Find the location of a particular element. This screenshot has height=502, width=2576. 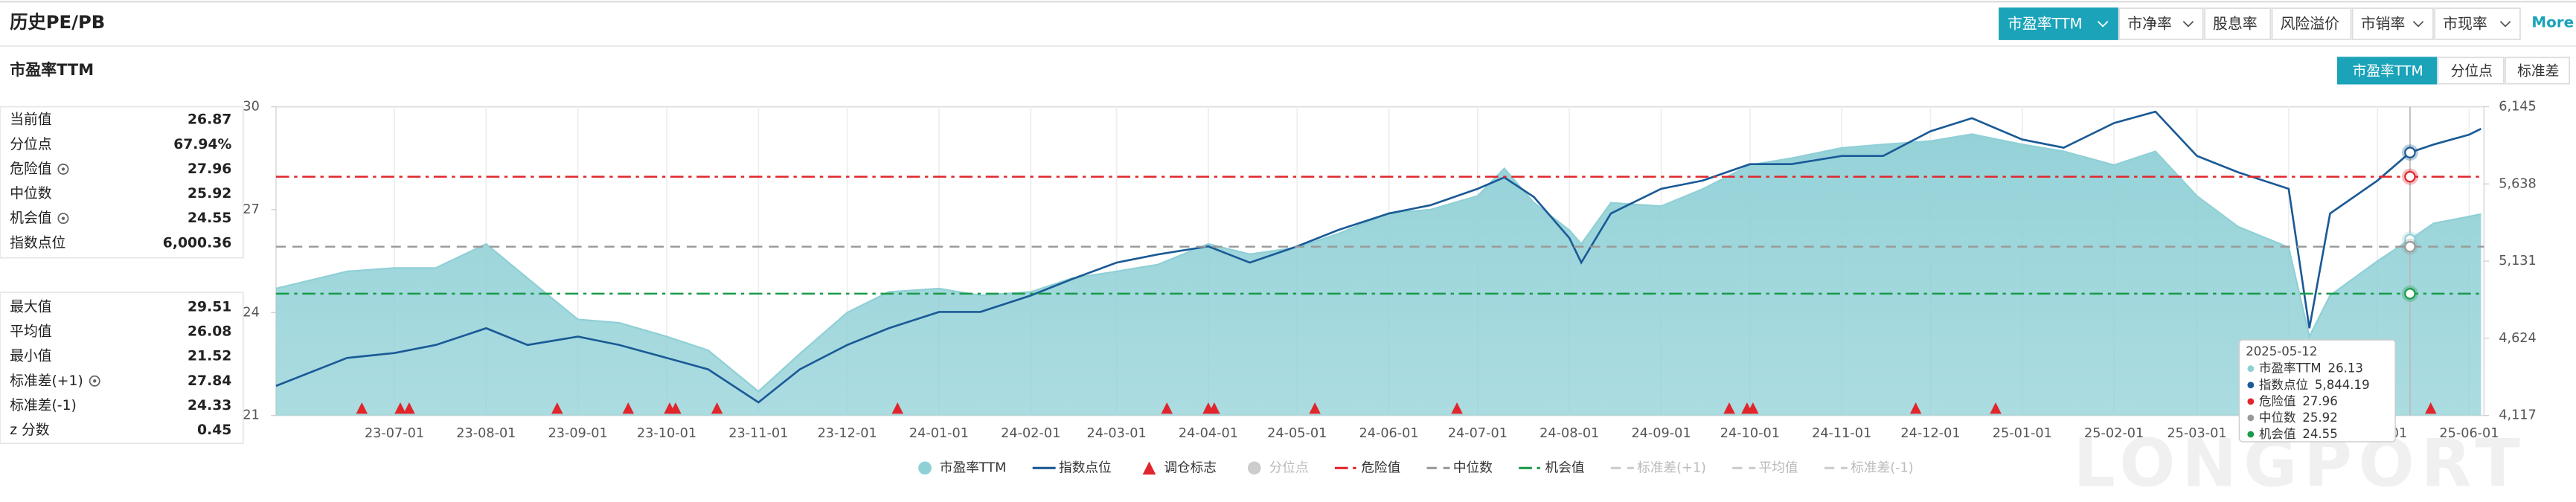

x-tick-label: 24-11-01 is located at coordinates (1842, 433).